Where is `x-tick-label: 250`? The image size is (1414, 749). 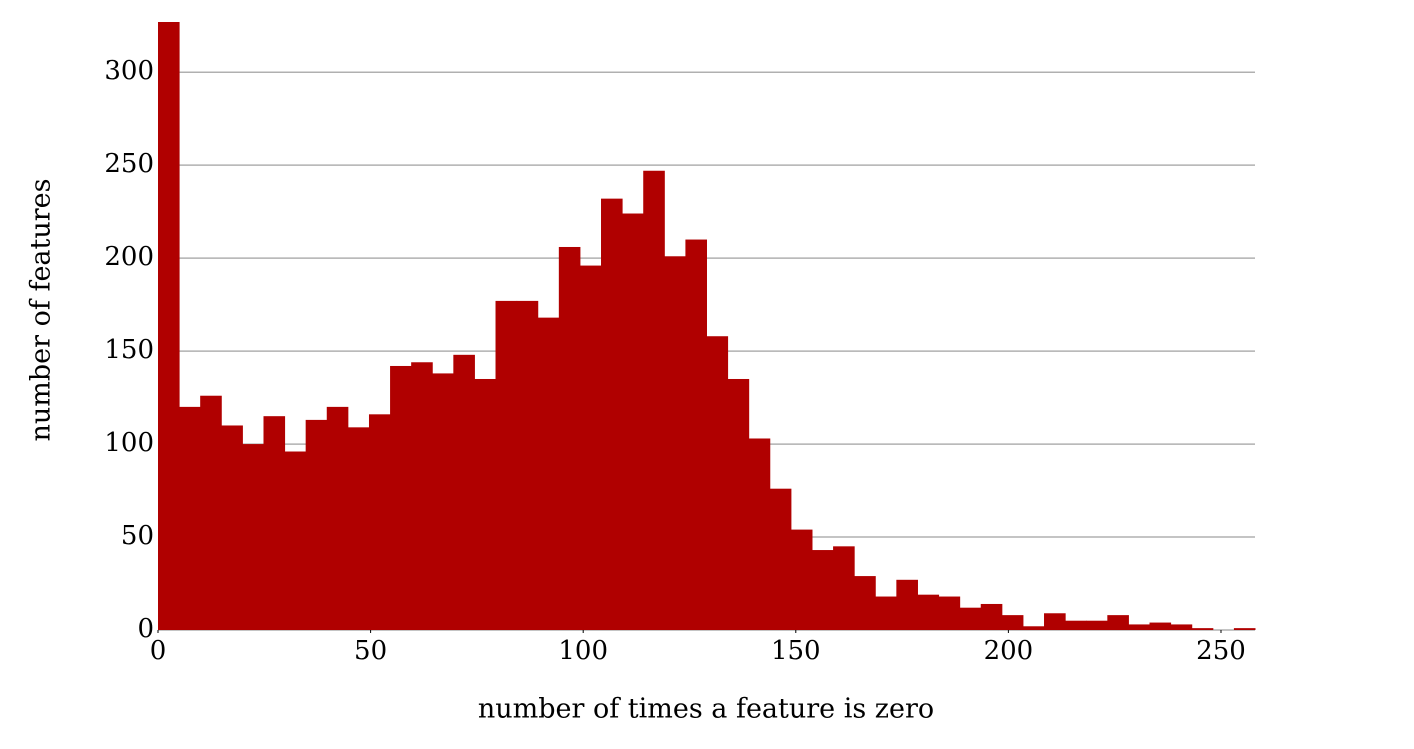
x-tick-label: 250 is located at coordinates (1221, 651).